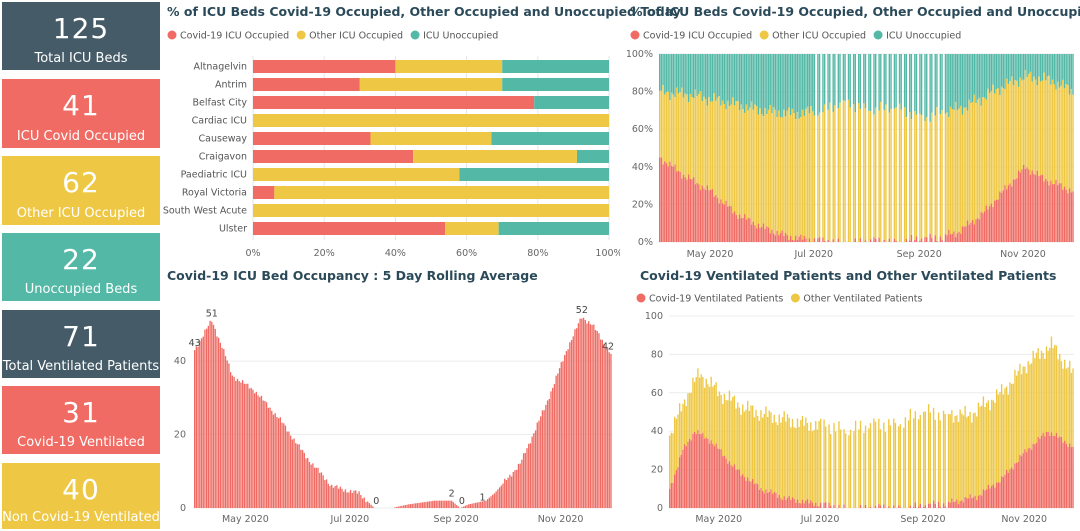 This screenshot has width=1080, height=531. What do you see at coordinates (697, 36) in the screenshot?
I see `legend-label-0: Covid-19 ICU Occupied` at bounding box center [697, 36].